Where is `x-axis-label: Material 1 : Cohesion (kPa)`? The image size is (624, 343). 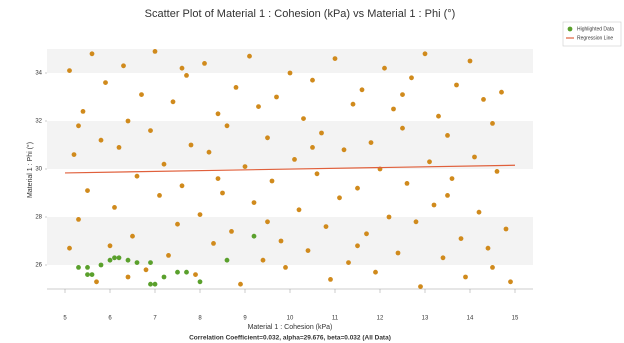
x-axis-label: Material 1 : Cohesion (kPa) is located at coordinates (290, 327).